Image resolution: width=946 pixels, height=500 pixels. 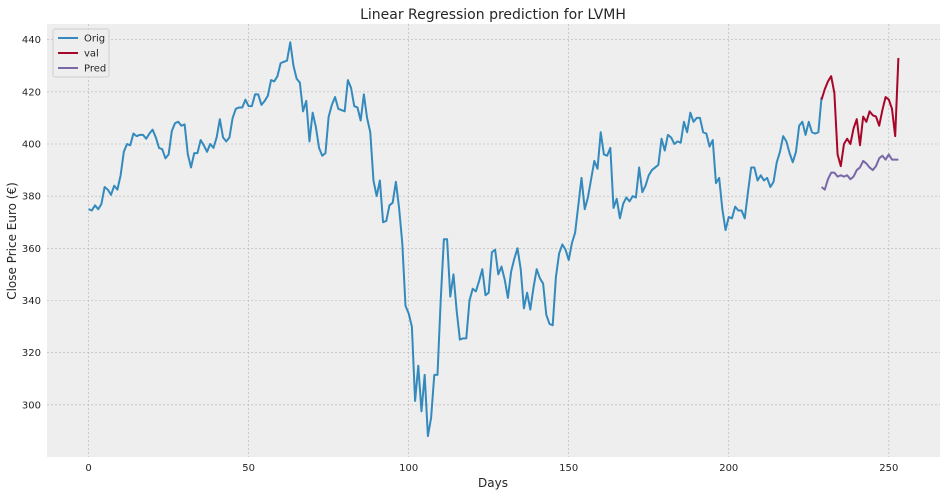 What do you see at coordinates (728, 468) in the screenshot?
I see `x-tick-label: 200` at bounding box center [728, 468].